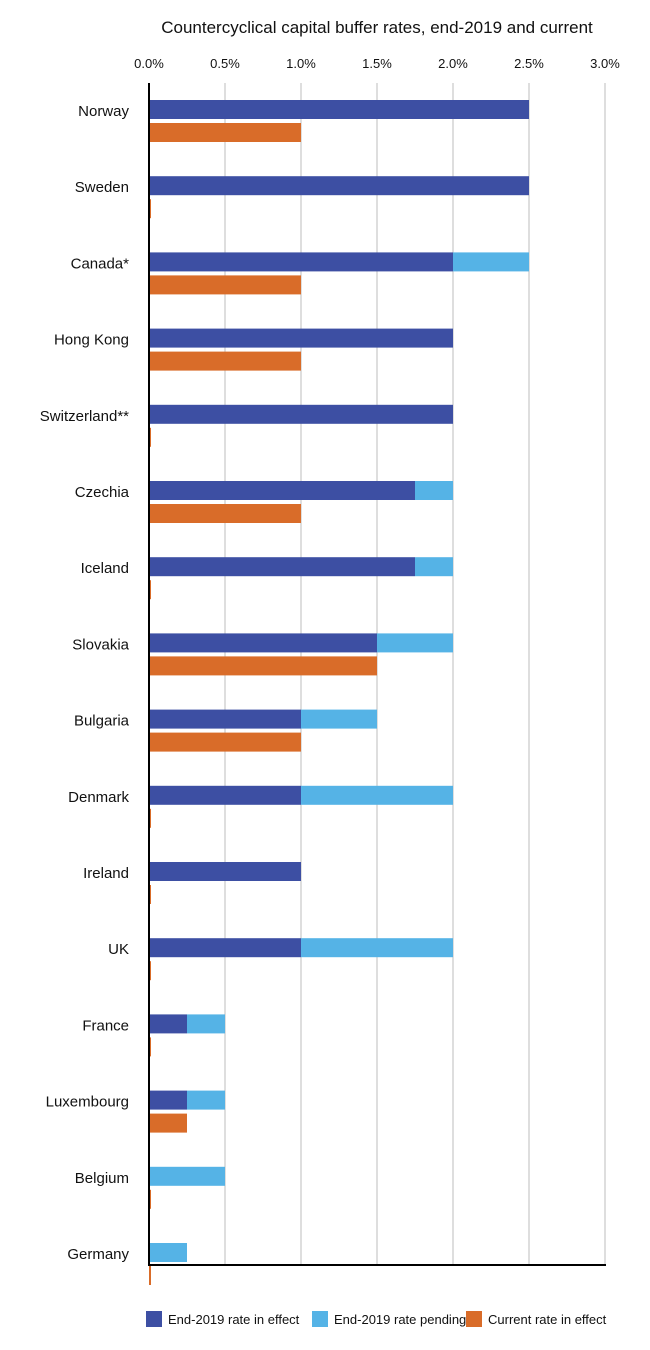  I want to click on x-tick-label: 3.0%, so click(605, 63).